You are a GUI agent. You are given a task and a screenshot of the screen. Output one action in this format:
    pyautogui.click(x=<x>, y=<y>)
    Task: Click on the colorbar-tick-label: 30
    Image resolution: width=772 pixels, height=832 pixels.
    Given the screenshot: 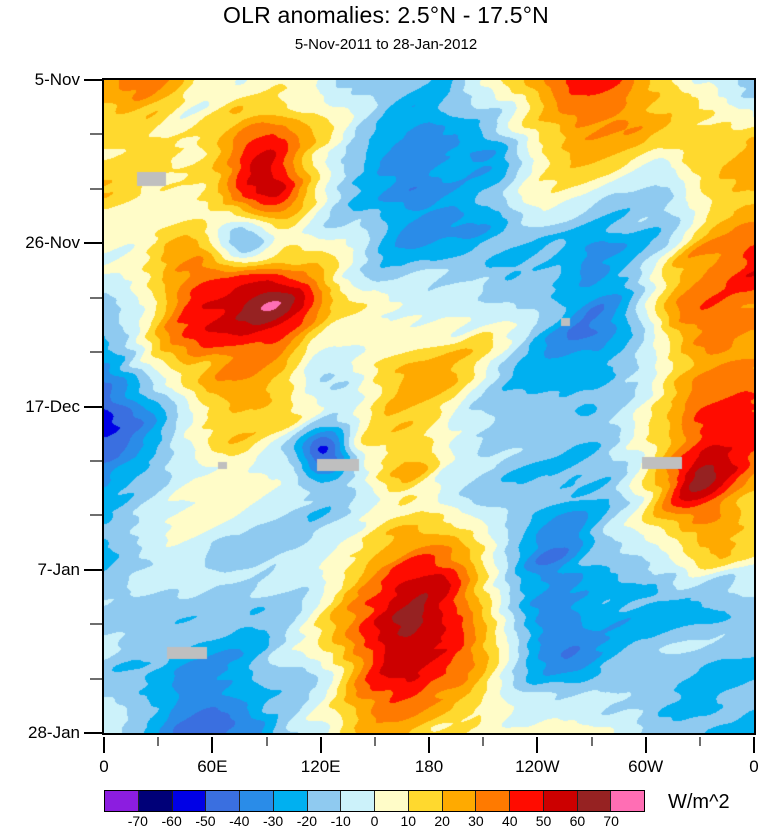 What is the action you would take?
    pyautogui.click(x=476, y=821)
    